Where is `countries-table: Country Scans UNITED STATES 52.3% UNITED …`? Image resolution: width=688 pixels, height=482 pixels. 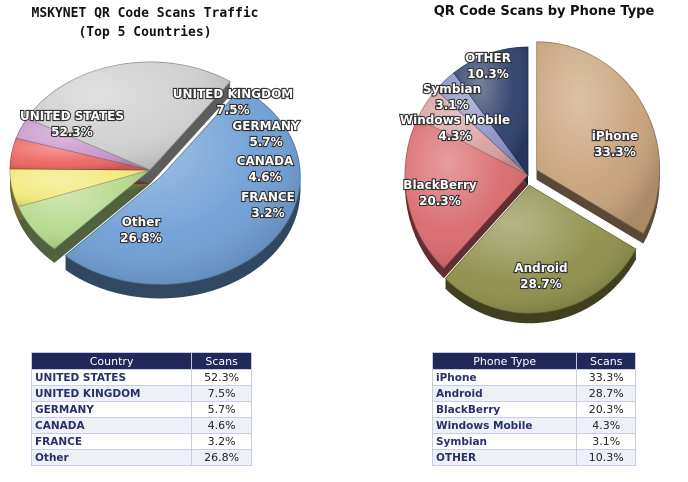
countries-table: Country Scans UNITED STATES 52.3% UNITED … is located at coordinates (141, 409).